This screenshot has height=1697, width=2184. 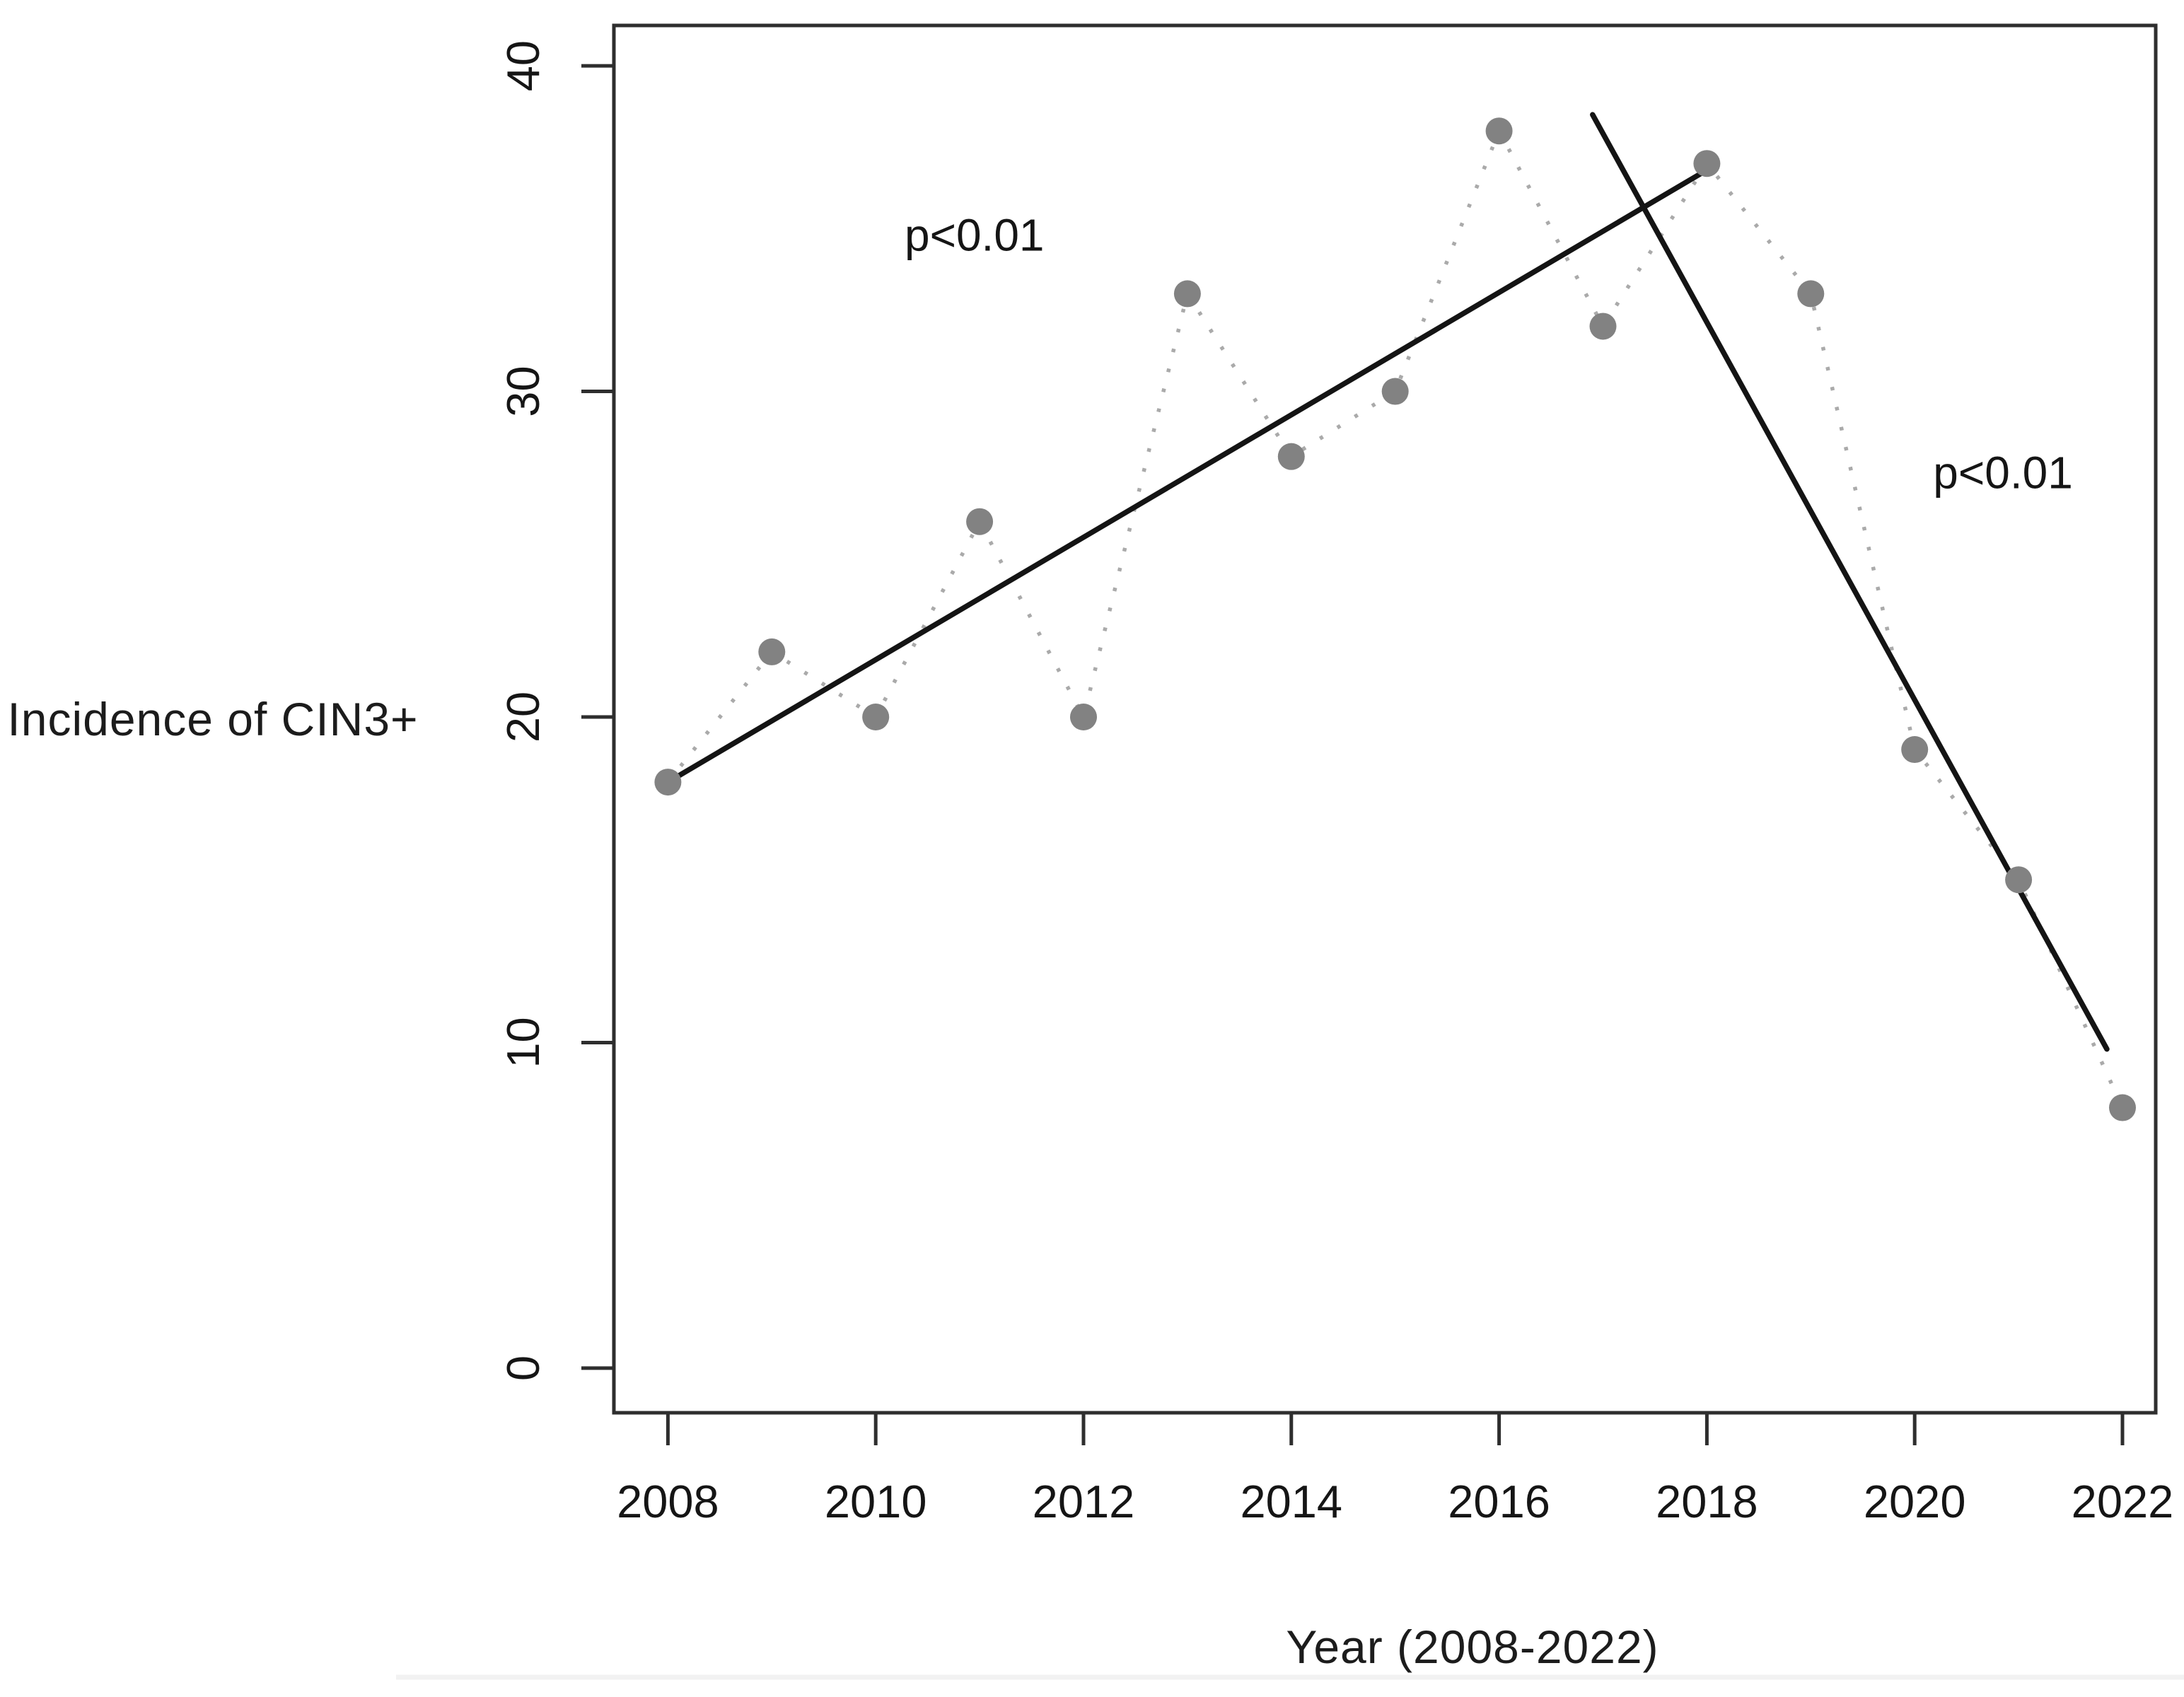 What do you see at coordinates (2123, 1501) in the screenshot?
I see `x-tick-label: 2022` at bounding box center [2123, 1501].